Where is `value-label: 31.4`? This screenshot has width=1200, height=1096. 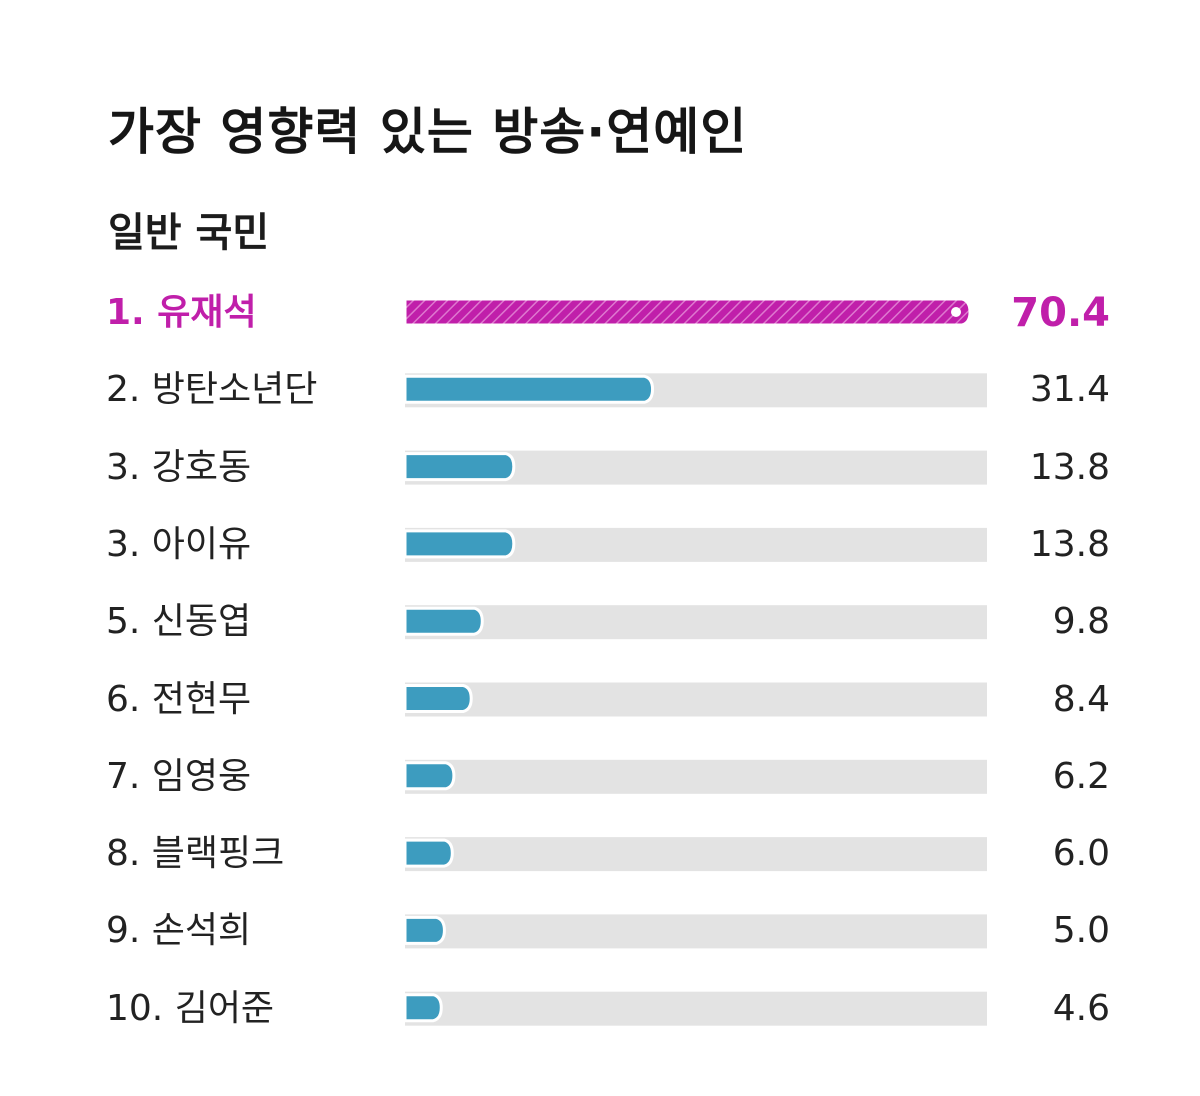 value-label: 31.4 is located at coordinates (1069, 390).